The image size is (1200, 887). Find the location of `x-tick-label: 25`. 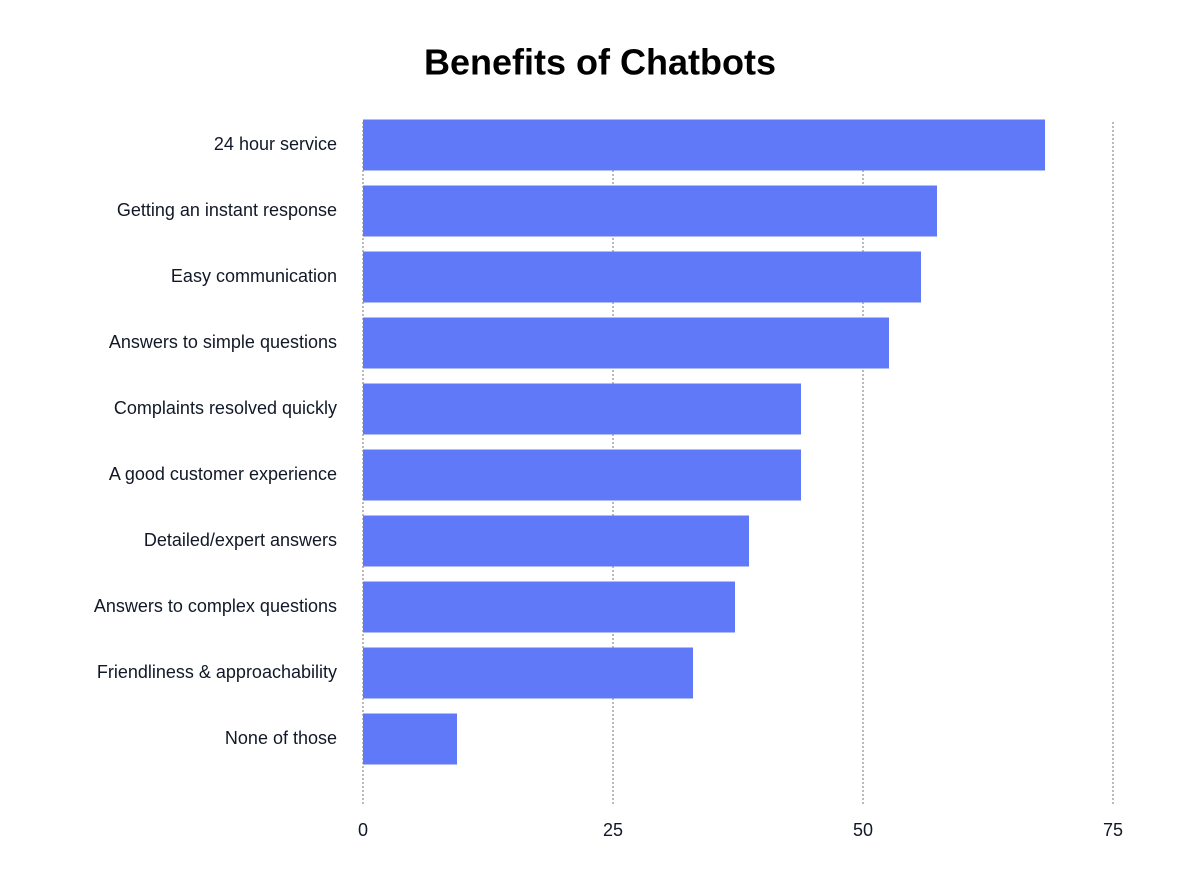

x-tick-label: 25 is located at coordinates (613, 830).